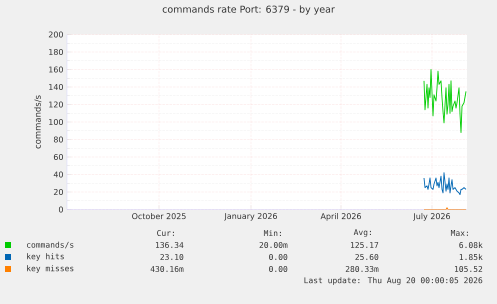 Image resolution: width=497 pixels, height=304 pixels. I want to click on chart-title: commands rate Port: 6379 - by year, so click(248, 10).